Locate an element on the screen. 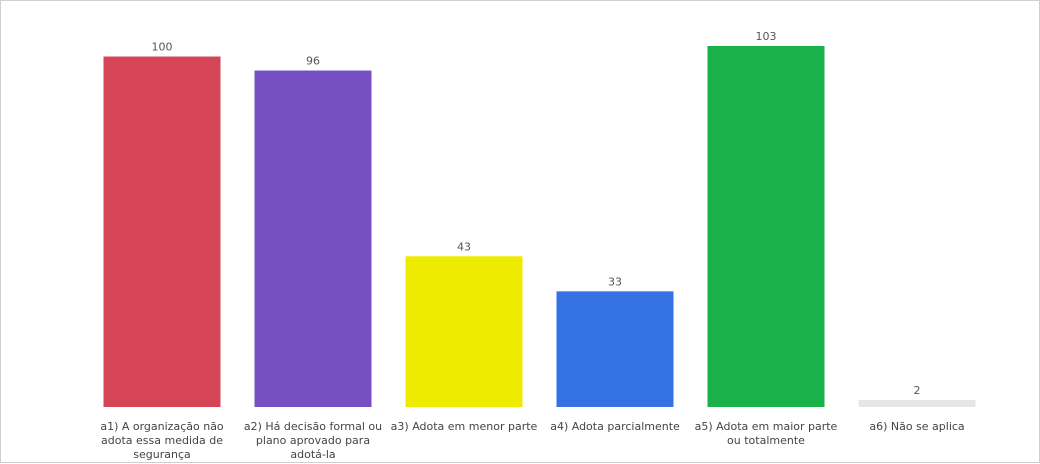  category-label-5: a5) Adota em maior parte ou totalmente is located at coordinates (766, 433).